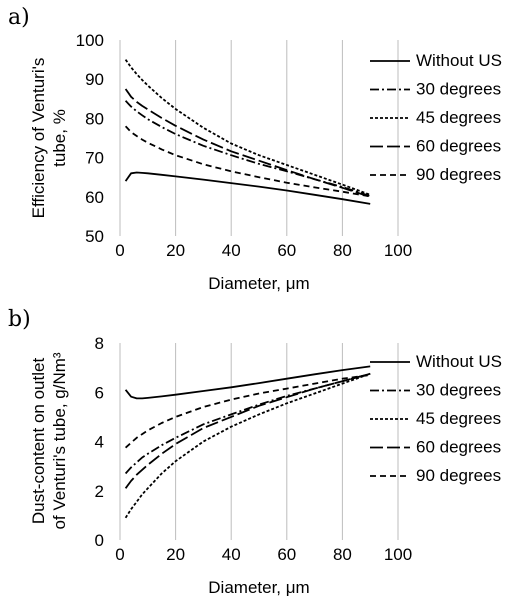 This screenshot has width=520, height=602. I want to click on y-axis-title: Efficiency of Venturi's tube, %, so click(49, 138).